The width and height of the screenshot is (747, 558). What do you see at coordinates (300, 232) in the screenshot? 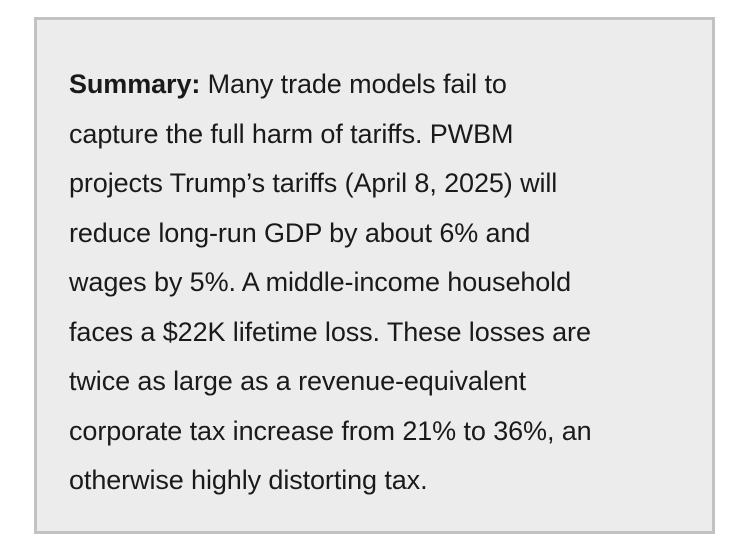
I see `summary-line-4: reduce long-run GDP by about 6% and` at bounding box center [300, 232].